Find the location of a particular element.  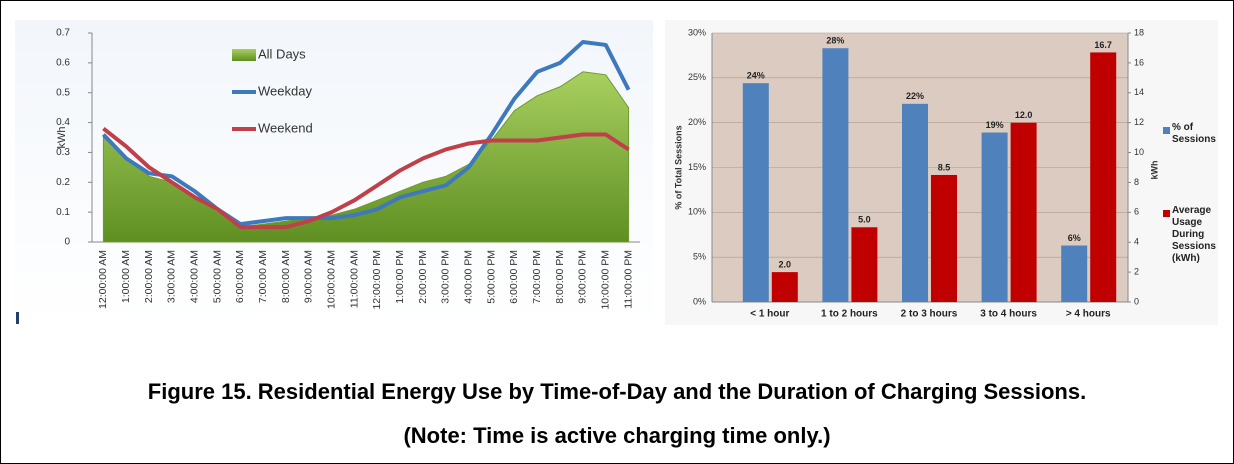

y2-tick-label: 18 is located at coordinates (1139, 32).